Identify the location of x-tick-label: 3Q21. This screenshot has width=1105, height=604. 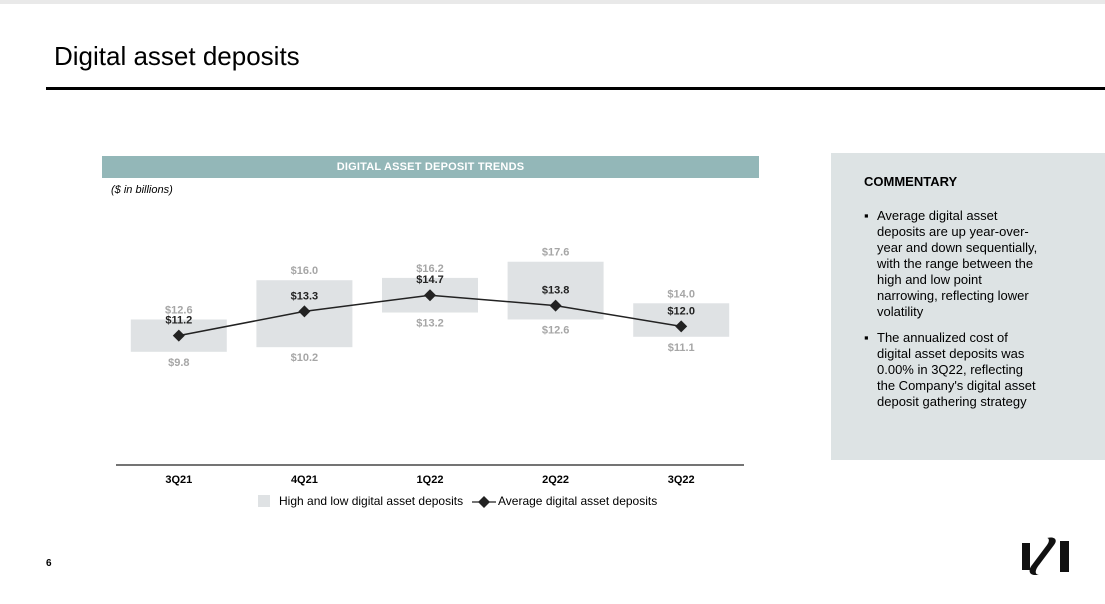
(178, 480).